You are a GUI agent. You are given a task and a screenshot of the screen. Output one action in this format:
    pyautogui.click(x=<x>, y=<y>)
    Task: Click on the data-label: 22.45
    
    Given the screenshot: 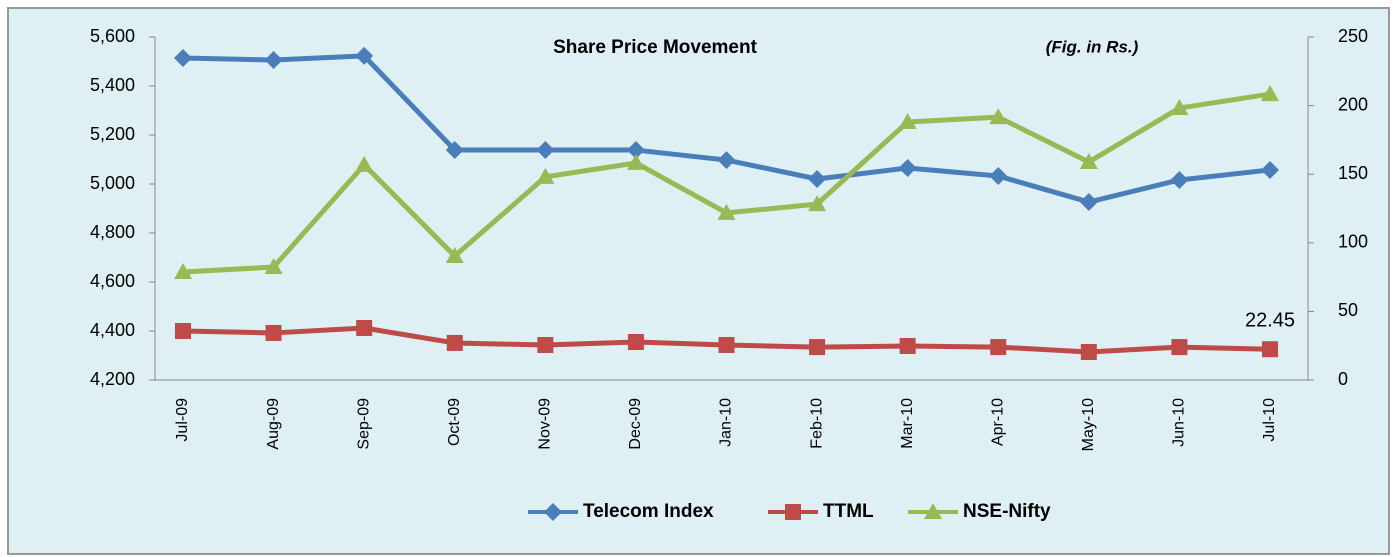 What is the action you would take?
    pyautogui.click(x=1270, y=320)
    